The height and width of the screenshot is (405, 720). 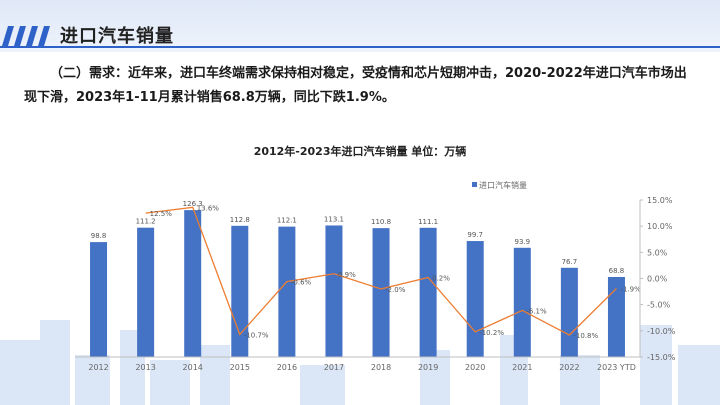 I want to click on bar-label: 110.8, so click(x=381, y=222).